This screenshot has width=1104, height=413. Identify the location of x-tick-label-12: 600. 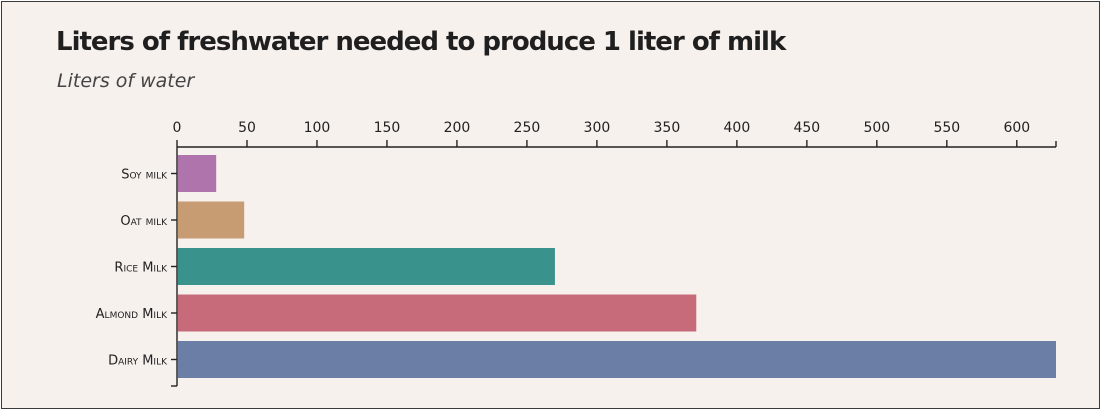
(1016, 128).